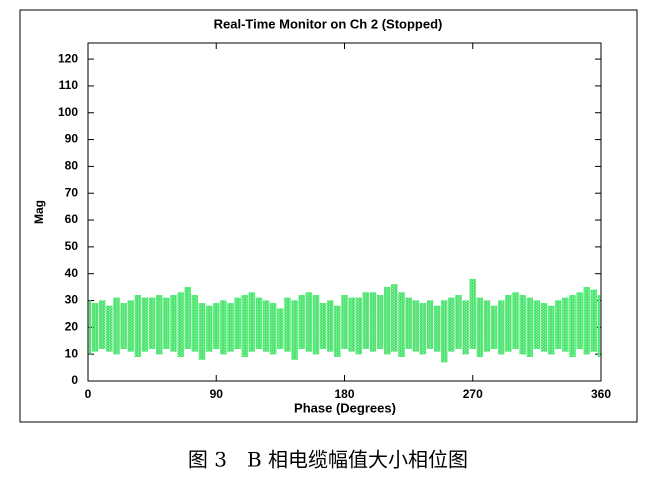 The height and width of the screenshot is (482, 662). I want to click on y-tick-label: 60, so click(72, 219).